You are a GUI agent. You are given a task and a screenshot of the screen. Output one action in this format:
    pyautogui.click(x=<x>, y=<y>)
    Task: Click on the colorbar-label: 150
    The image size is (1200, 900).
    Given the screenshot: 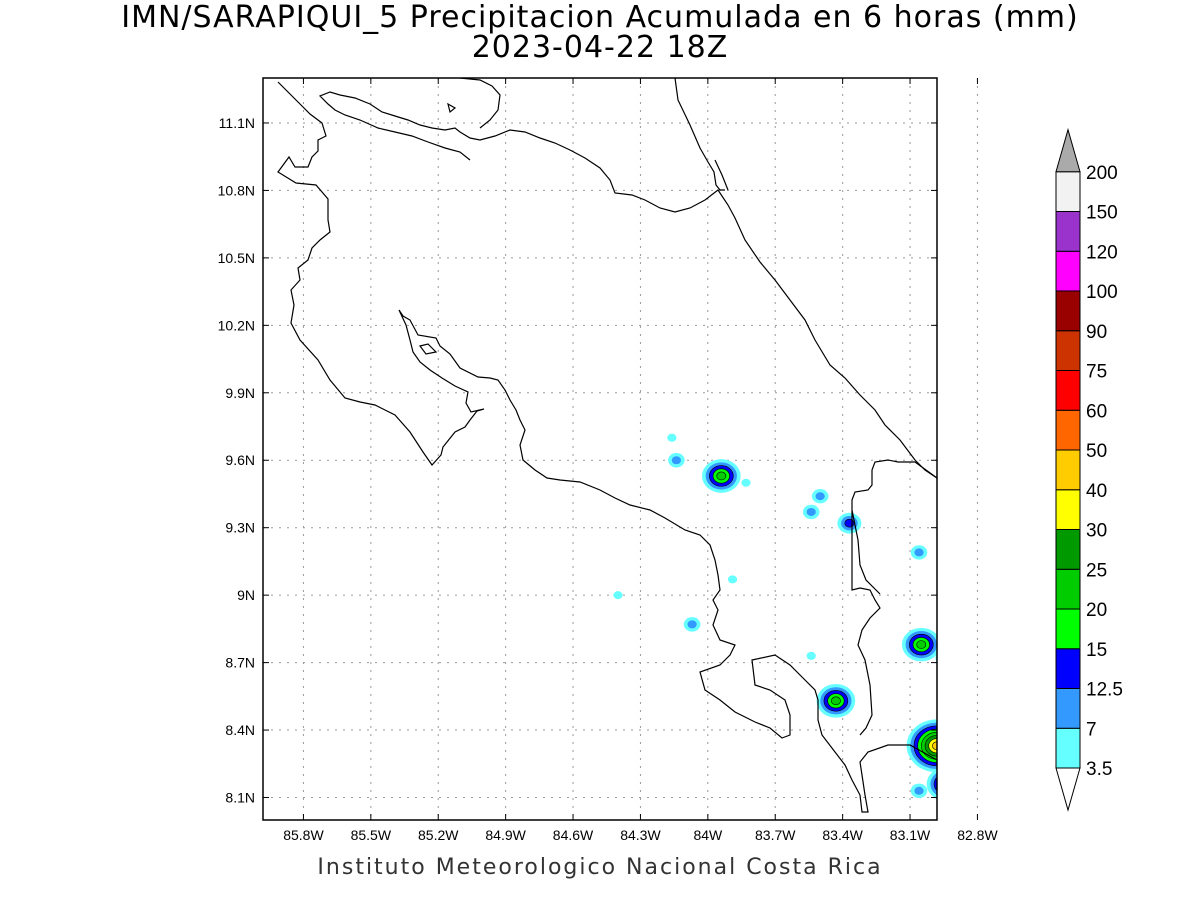 What is the action you would take?
    pyautogui.click(x=1102, y=213)
    